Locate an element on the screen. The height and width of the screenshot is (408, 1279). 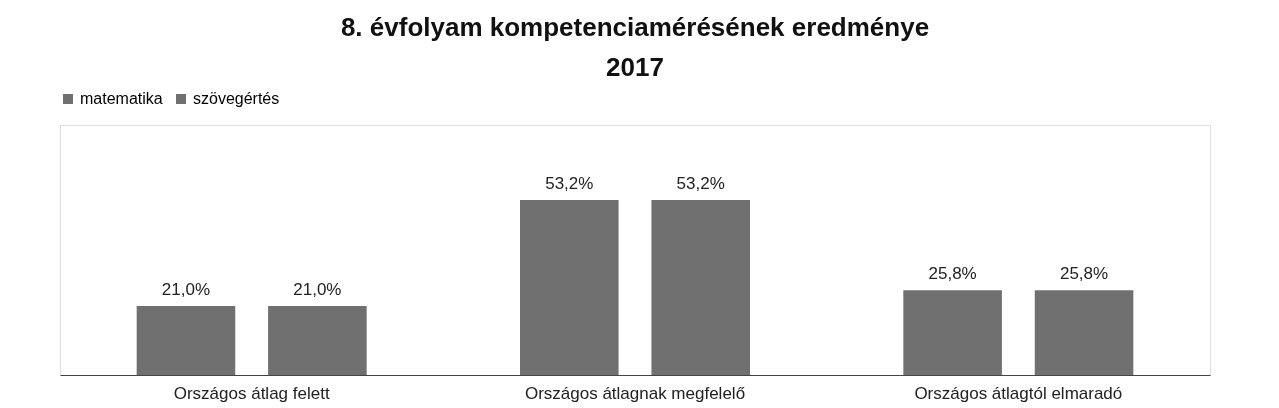
x-tick-label: Országos átlagtól elmaradó is located at coordinates (1018, 393).